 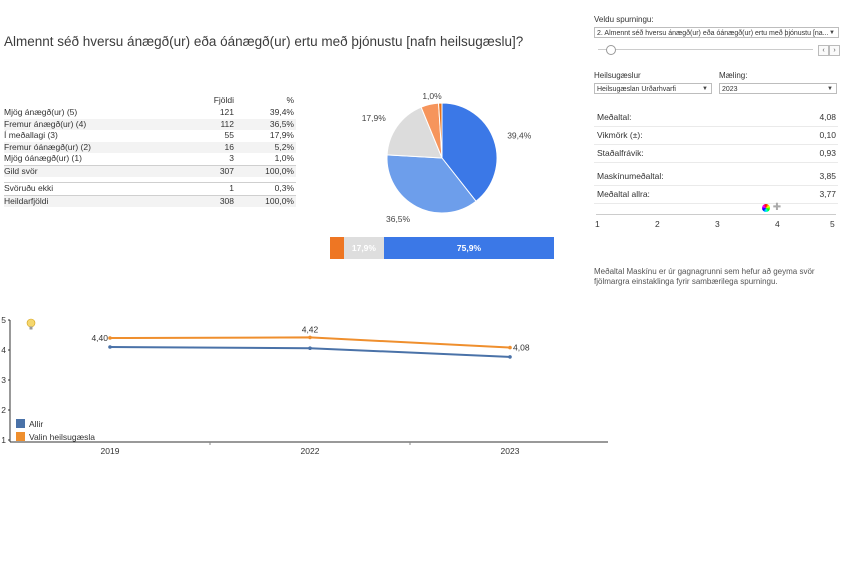 What do you see at coordinates (510, 451) in the screenshot?
I see `x-tick-label: 2023` at bounding box center [510, 451].